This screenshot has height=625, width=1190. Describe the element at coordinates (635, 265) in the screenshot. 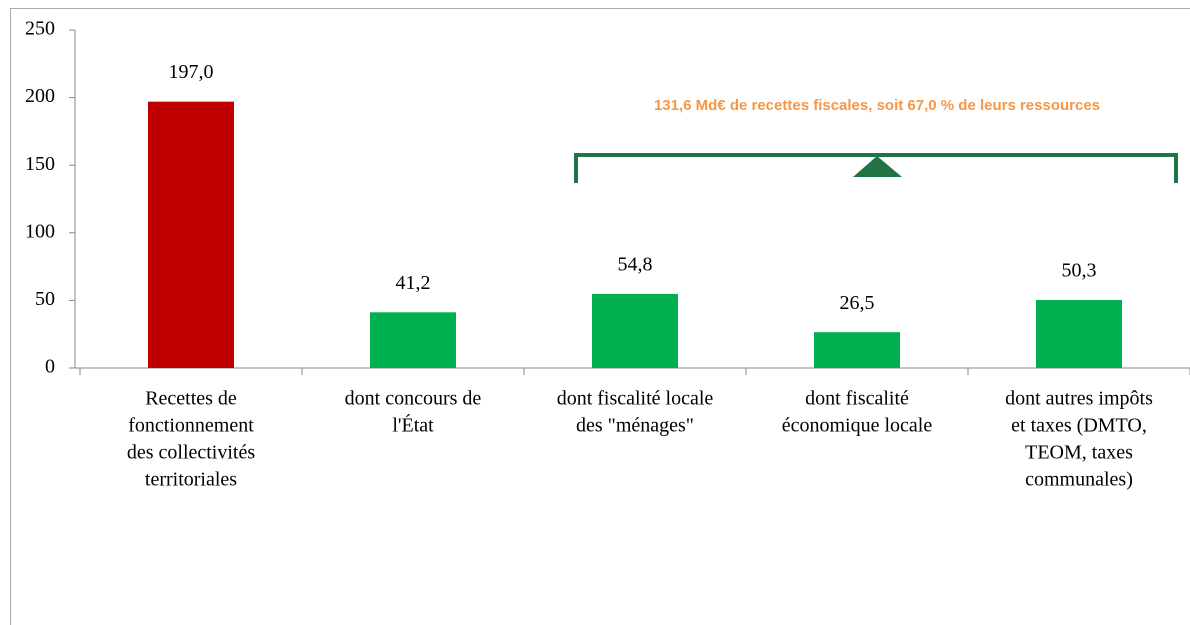

I see `value-label: 54,8` at that location.